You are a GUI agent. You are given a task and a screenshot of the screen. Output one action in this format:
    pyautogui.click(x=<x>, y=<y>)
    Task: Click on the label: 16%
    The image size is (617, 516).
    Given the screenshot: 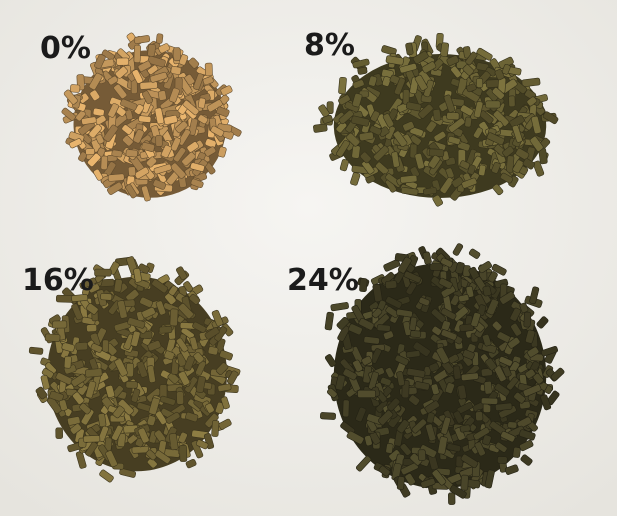 What is the action you would take?
    pyautogui.click(x=58, y=280)
    